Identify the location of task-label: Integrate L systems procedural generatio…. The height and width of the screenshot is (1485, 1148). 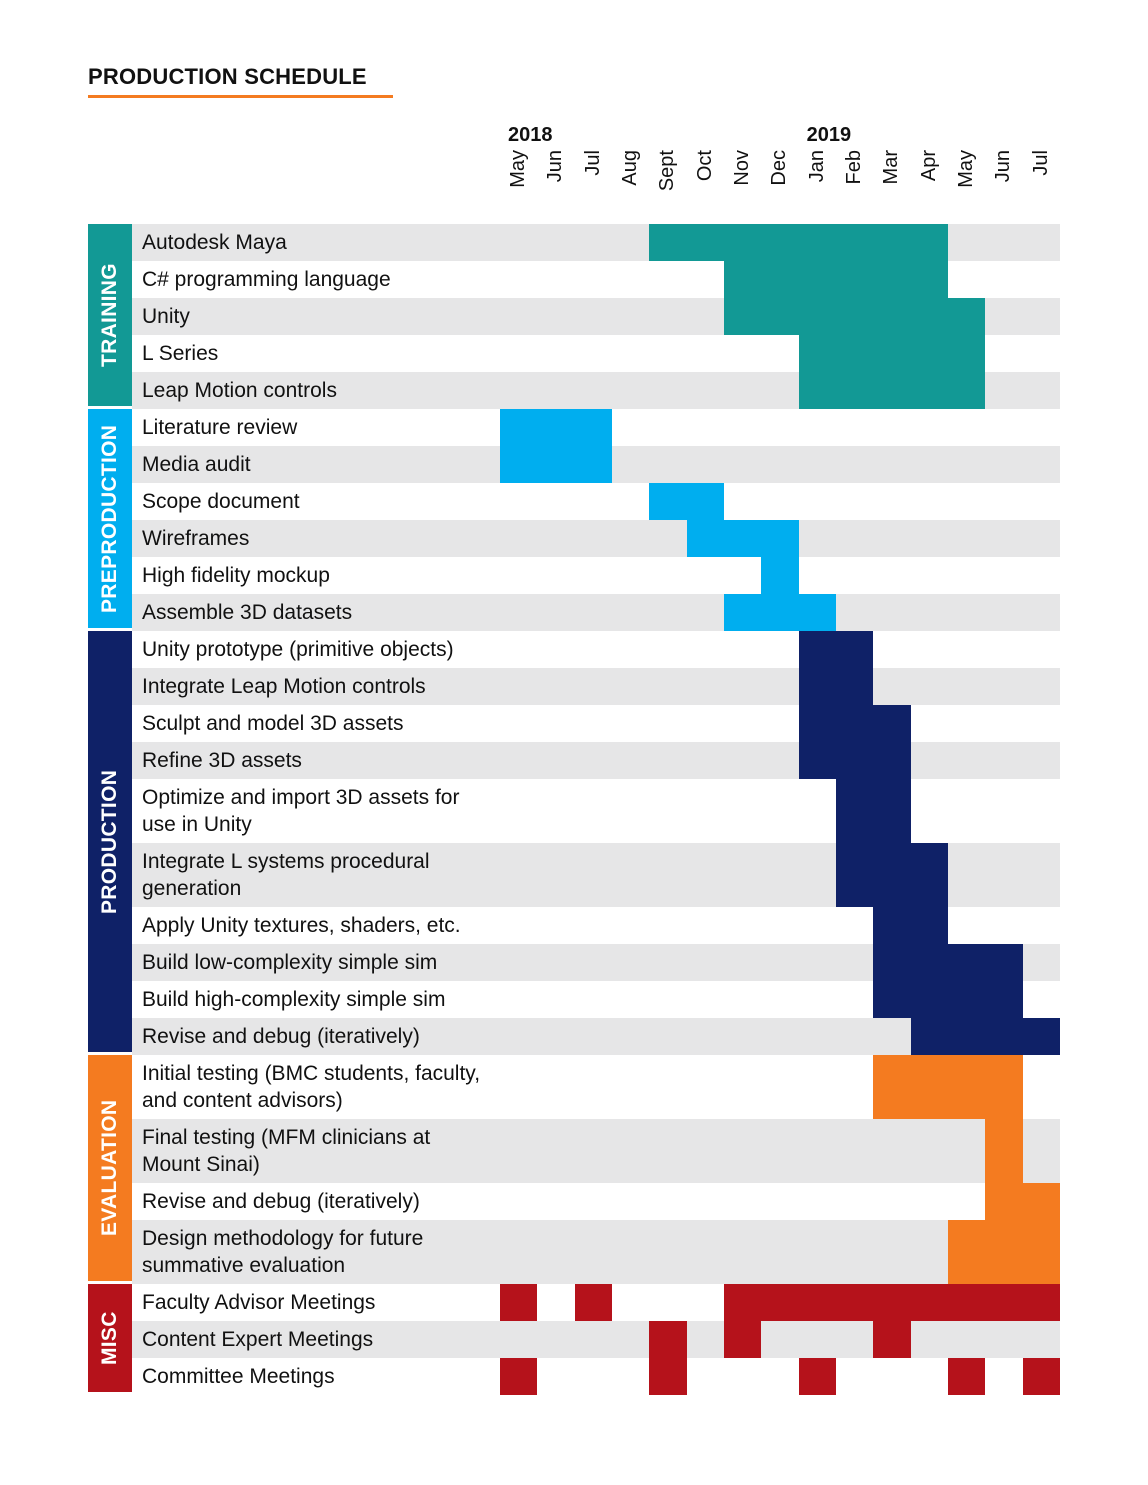
(286, 875).